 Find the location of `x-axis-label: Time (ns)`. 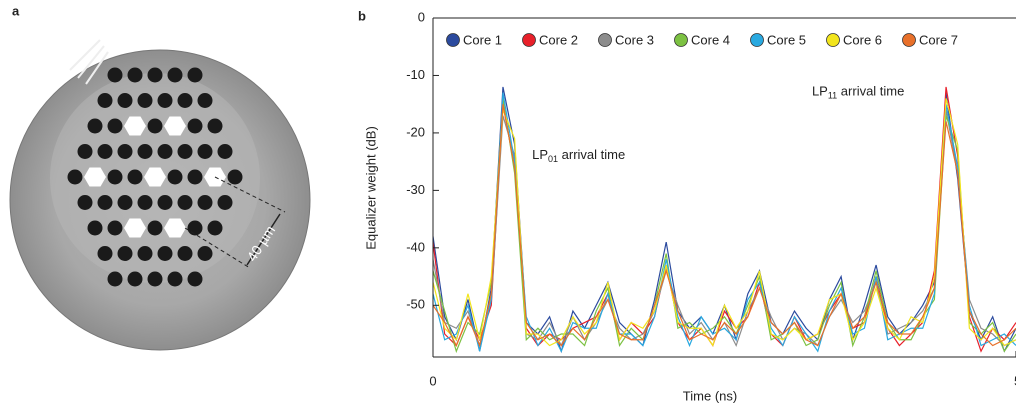

x-axis-label: Time (ns) is located at coordinates (710, 395).